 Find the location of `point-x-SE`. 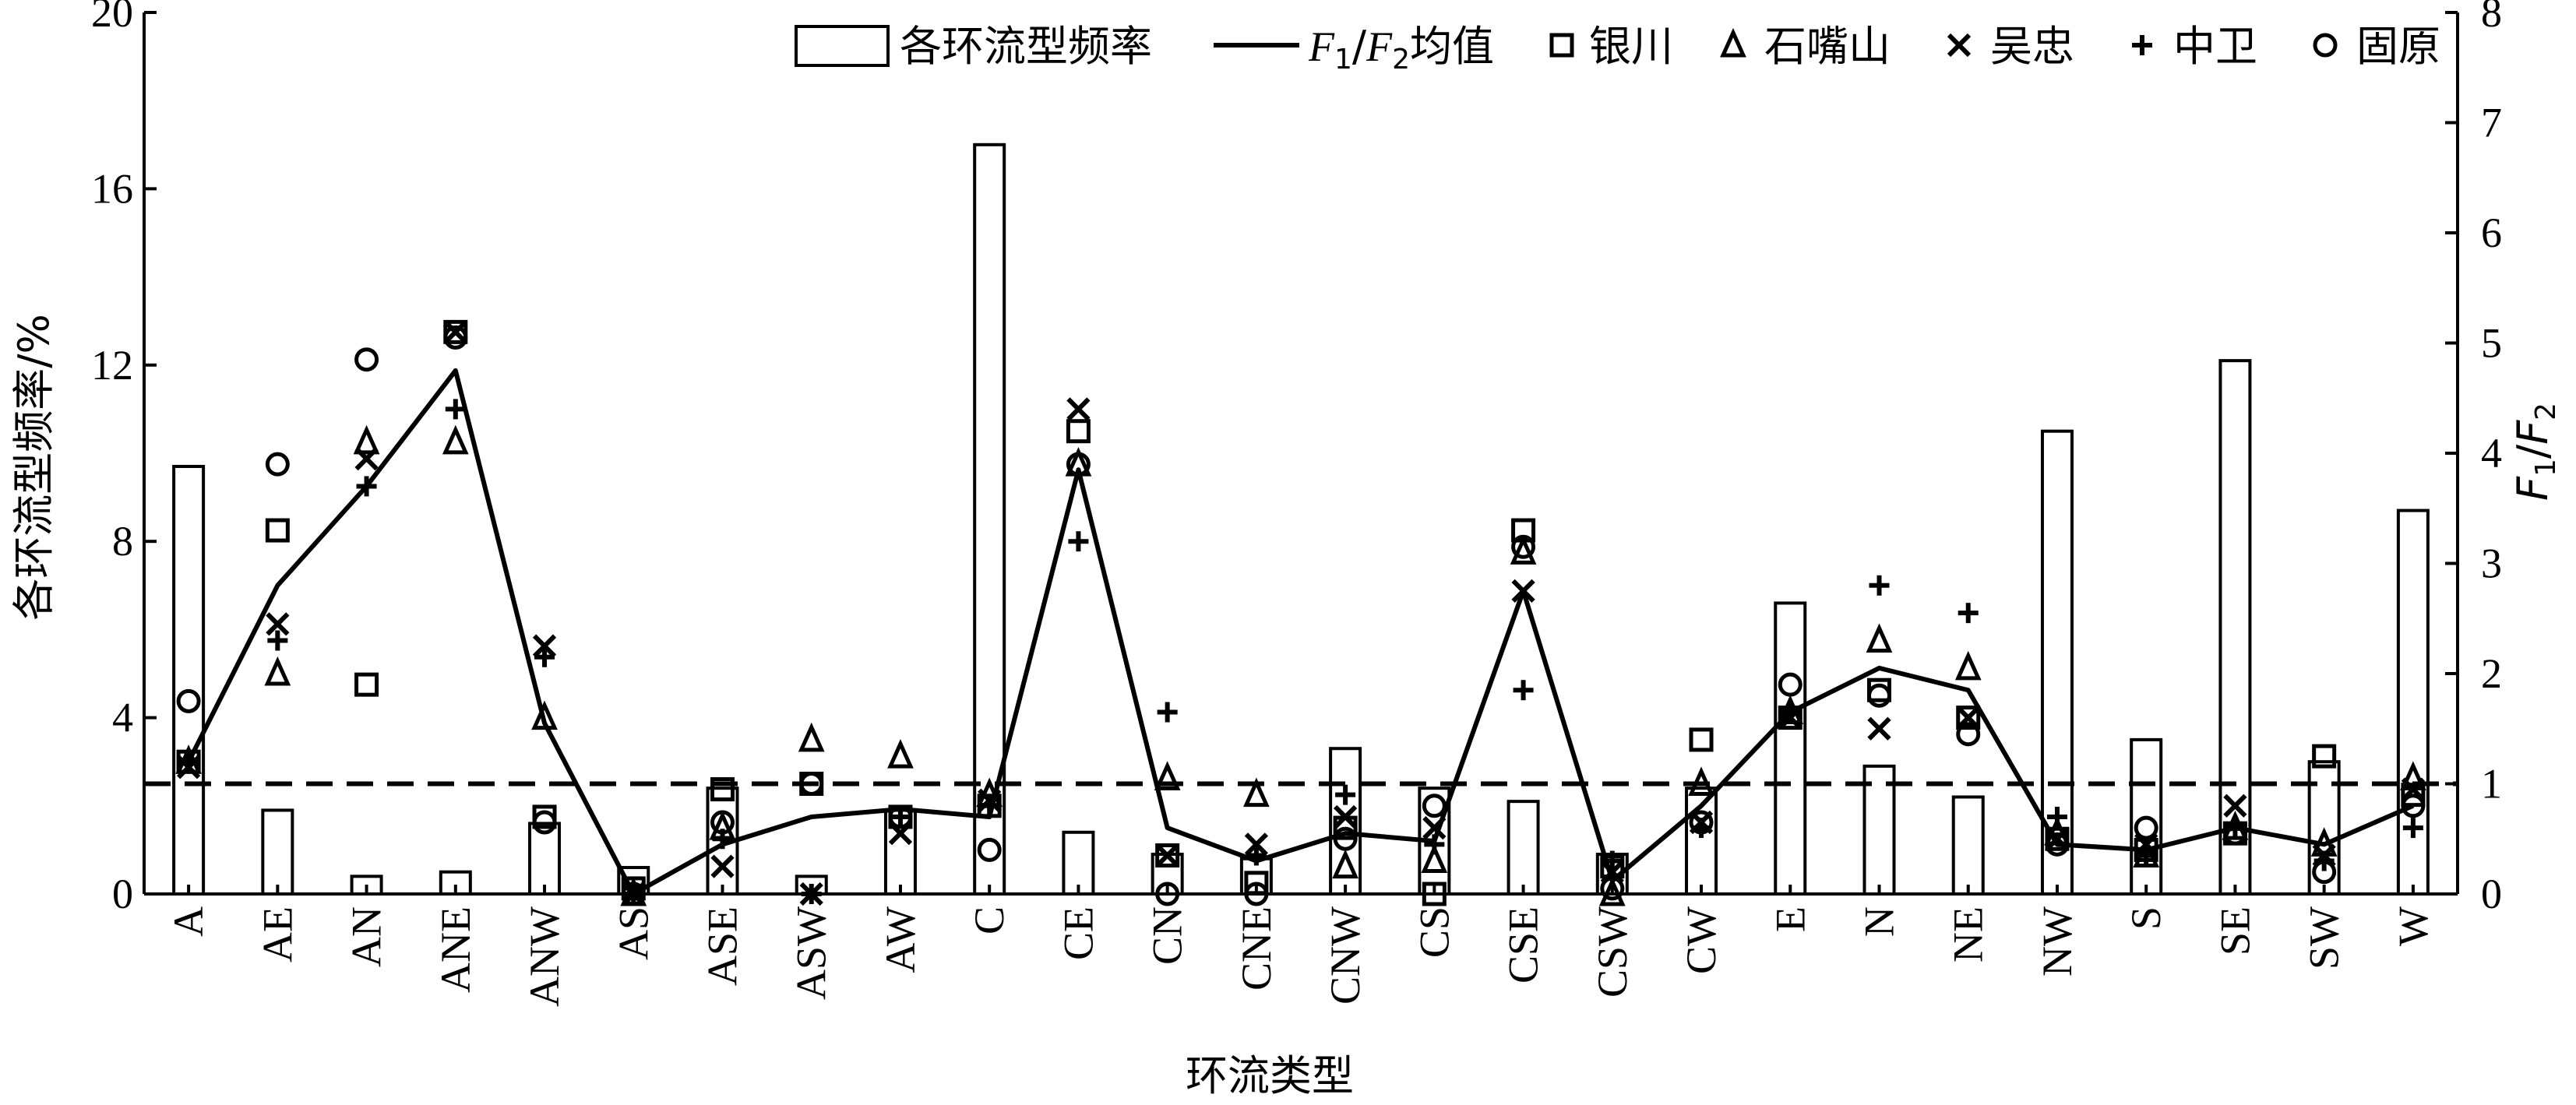

point-x-SE is located at coordinates (2235, 806).